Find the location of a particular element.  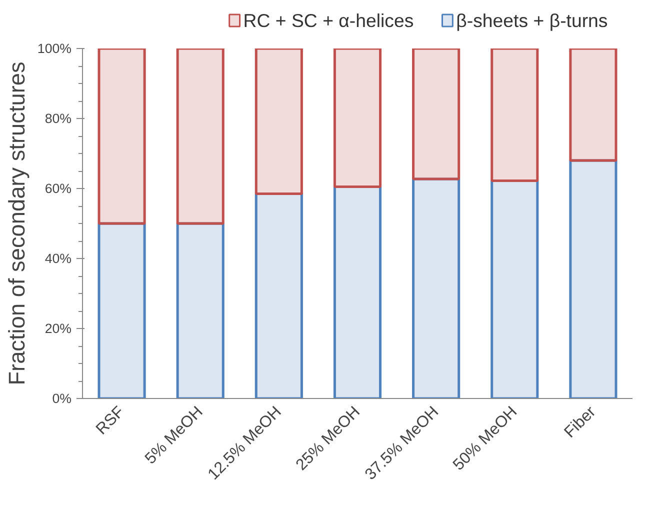

y-tick-label: 100% is located at coordinates (54, 48).